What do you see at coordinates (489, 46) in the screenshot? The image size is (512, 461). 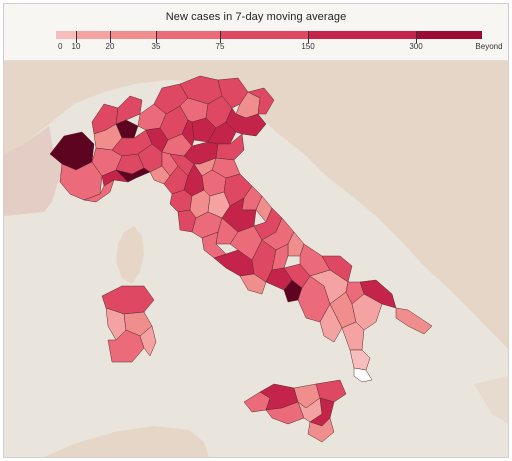 I see `legend-label-beyond: Beyond` at bounding box center [489, 46].